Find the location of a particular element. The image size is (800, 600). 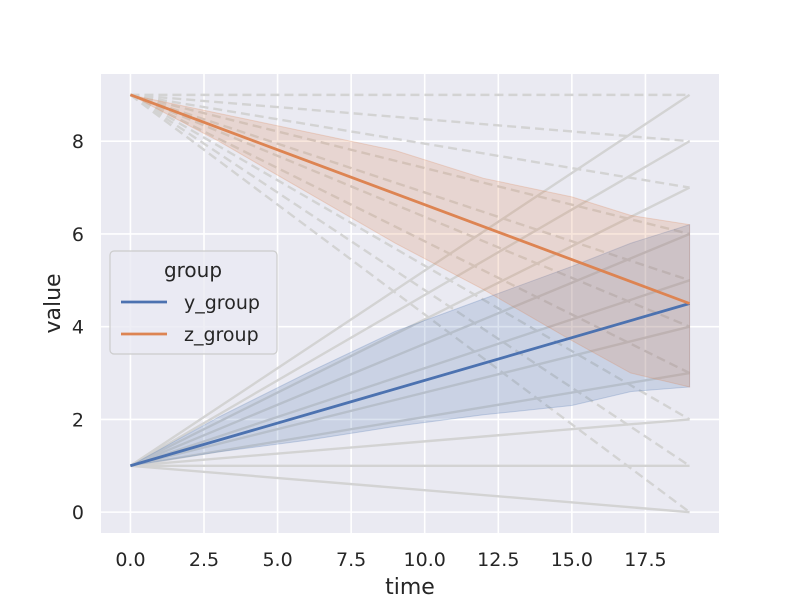

legend-box is located at coordinates (193, 302).